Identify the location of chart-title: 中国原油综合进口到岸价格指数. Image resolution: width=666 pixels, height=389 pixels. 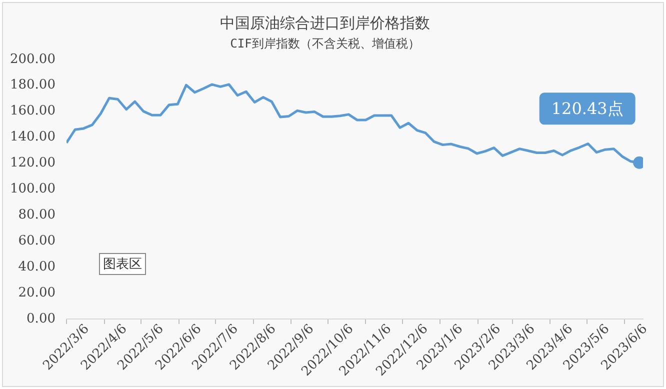
(325, 23).